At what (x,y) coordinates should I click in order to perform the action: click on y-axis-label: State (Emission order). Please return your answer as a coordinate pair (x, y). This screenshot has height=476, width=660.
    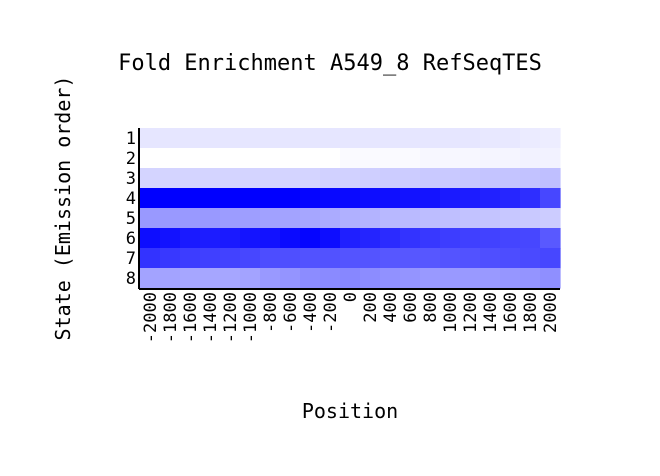
    Looking at the image, I should click on (63, 208).